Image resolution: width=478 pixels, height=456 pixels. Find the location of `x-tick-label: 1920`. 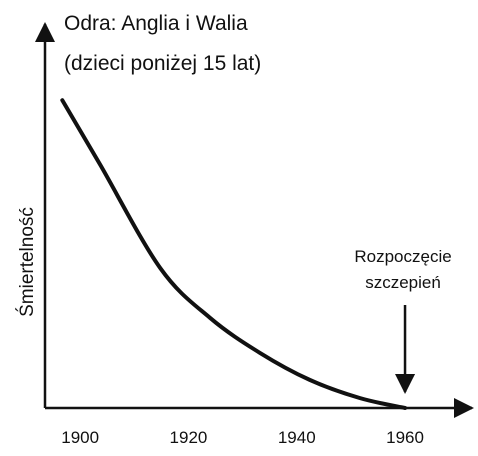

x-tick-label: 1920 is located at coordinates (189, 437).